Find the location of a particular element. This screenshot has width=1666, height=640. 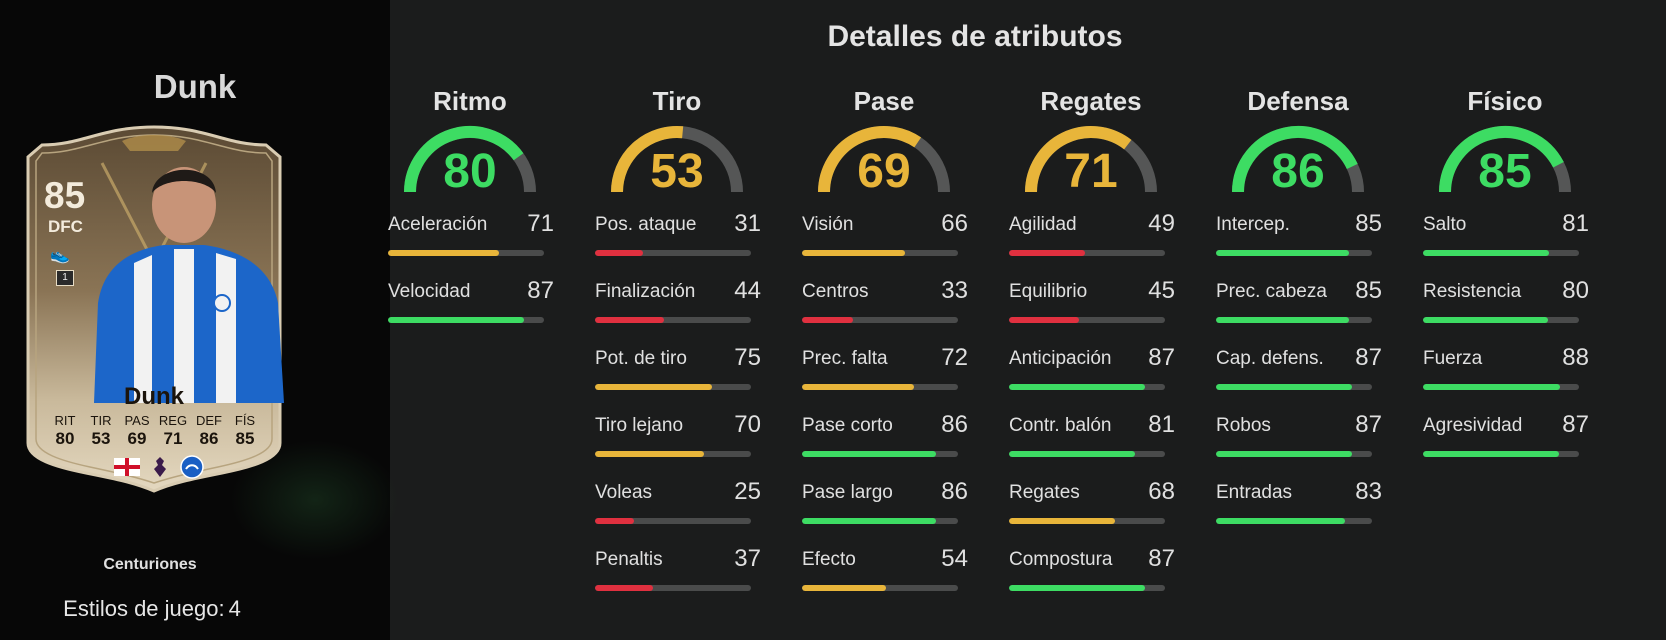

group-title: Físico is located at coordinates (1505, 101).